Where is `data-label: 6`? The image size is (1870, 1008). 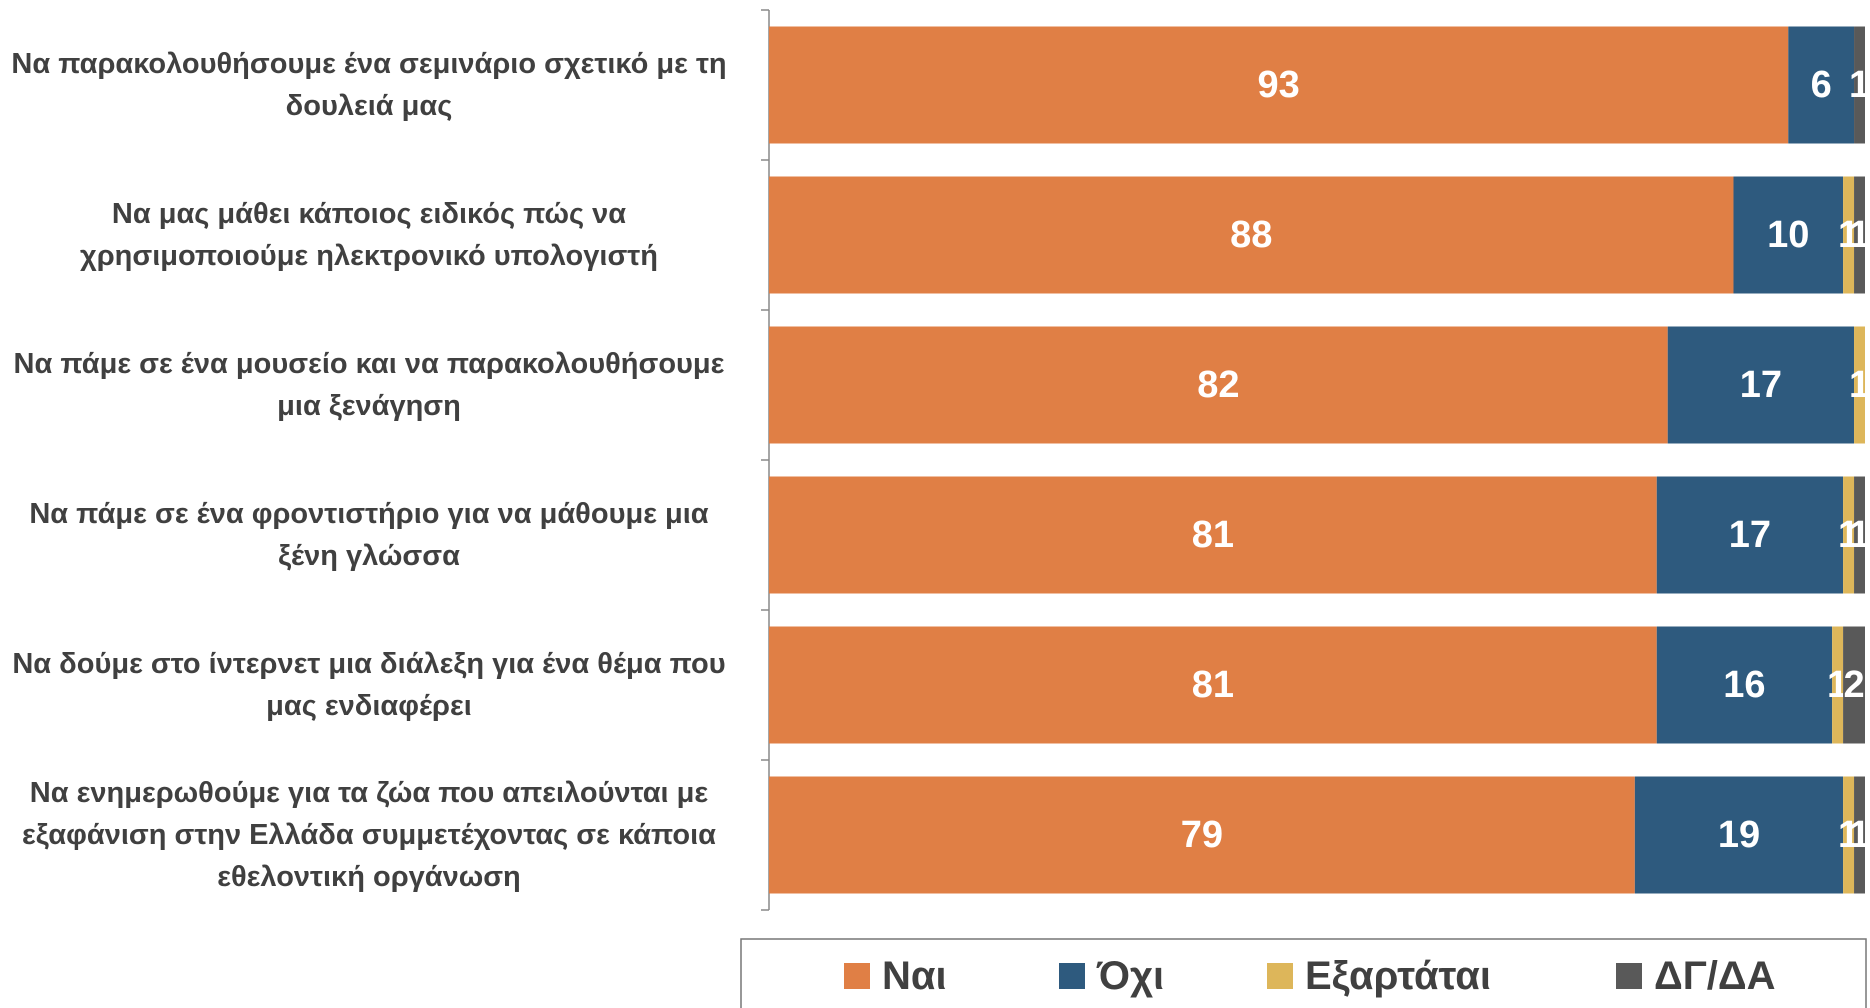 data-label: 6 is located at coordinates (1821, 85).